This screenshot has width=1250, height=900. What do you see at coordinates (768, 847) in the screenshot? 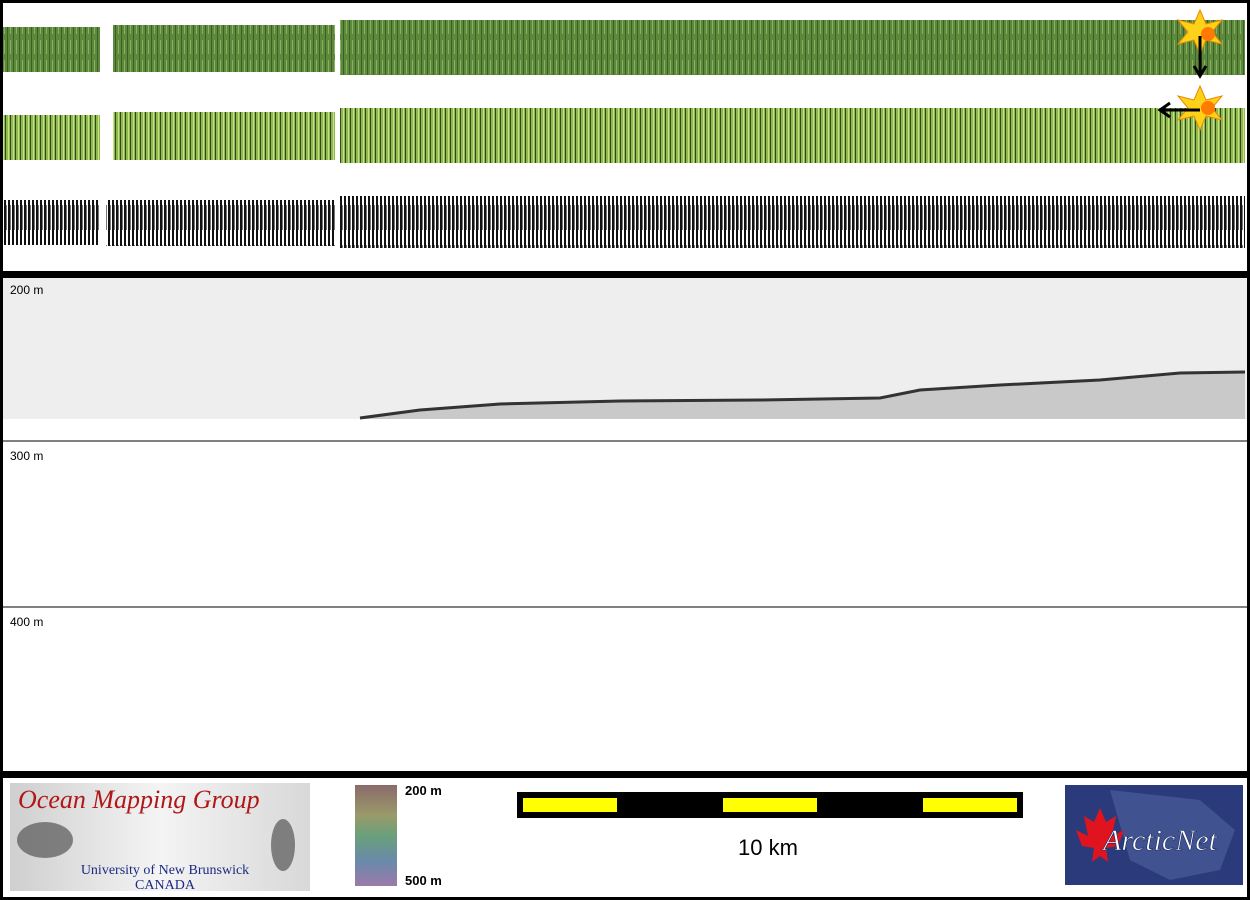
I see `scale-label: 10 km` at bounding box center [768, 847].